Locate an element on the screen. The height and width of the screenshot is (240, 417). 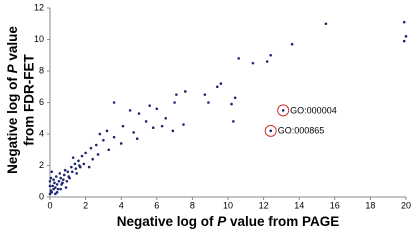
y-tick-label: 10 is located at coordinates (39, 39).